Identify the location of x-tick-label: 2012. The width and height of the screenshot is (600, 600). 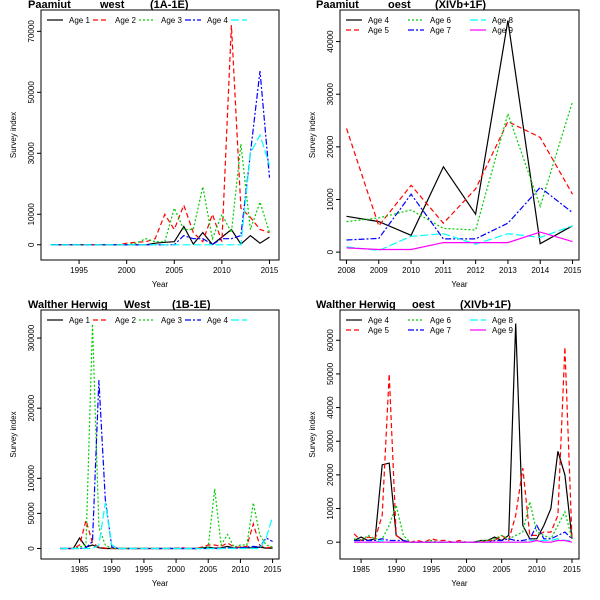
(476, 270).